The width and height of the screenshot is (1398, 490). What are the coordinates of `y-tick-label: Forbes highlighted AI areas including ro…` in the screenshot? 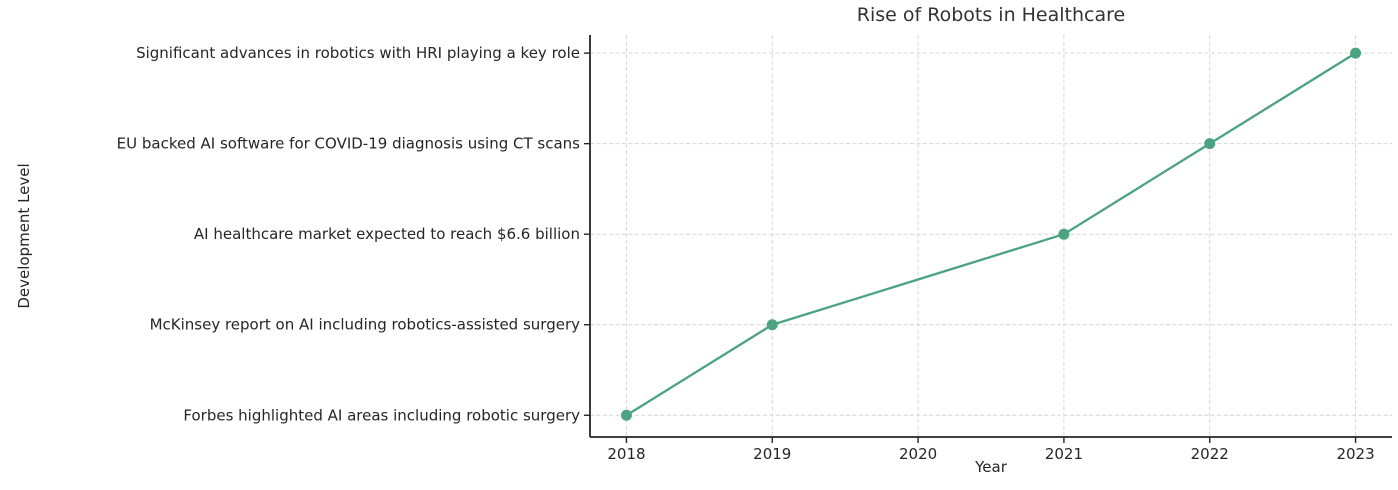 It's located at (381, 415).